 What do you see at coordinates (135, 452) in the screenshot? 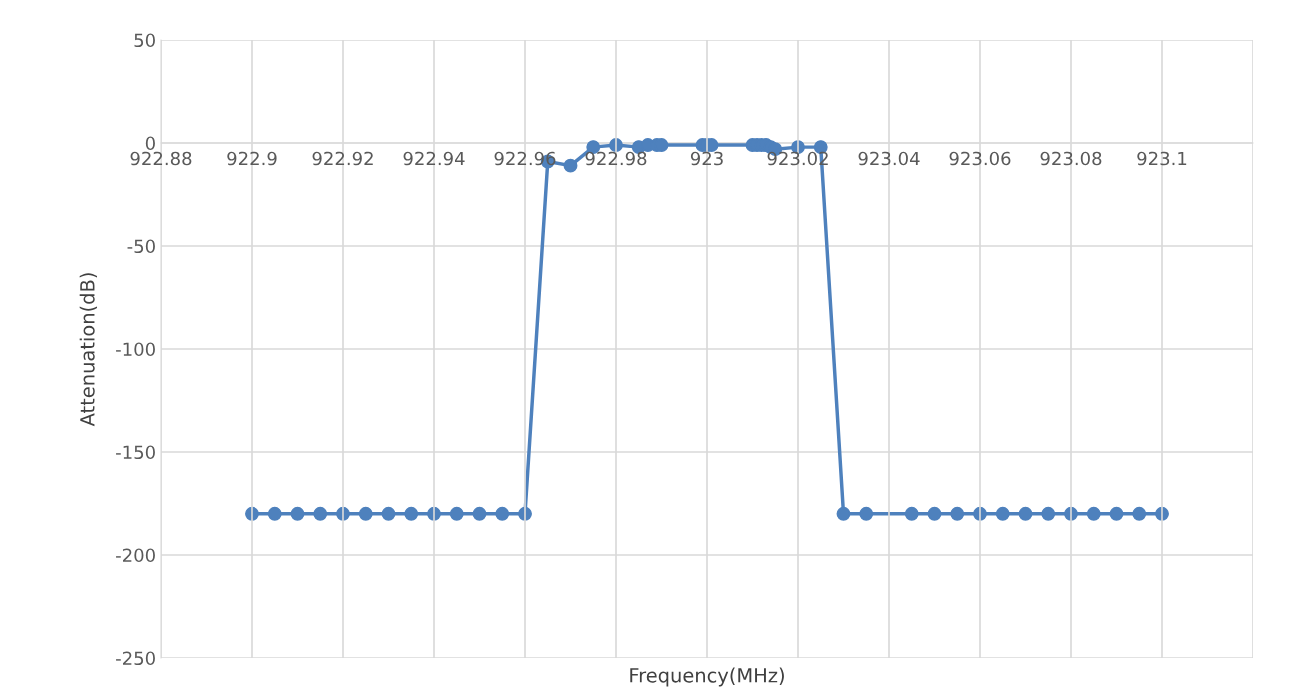
I see `y-tick-label: -150` at bounding box center [135, 452].